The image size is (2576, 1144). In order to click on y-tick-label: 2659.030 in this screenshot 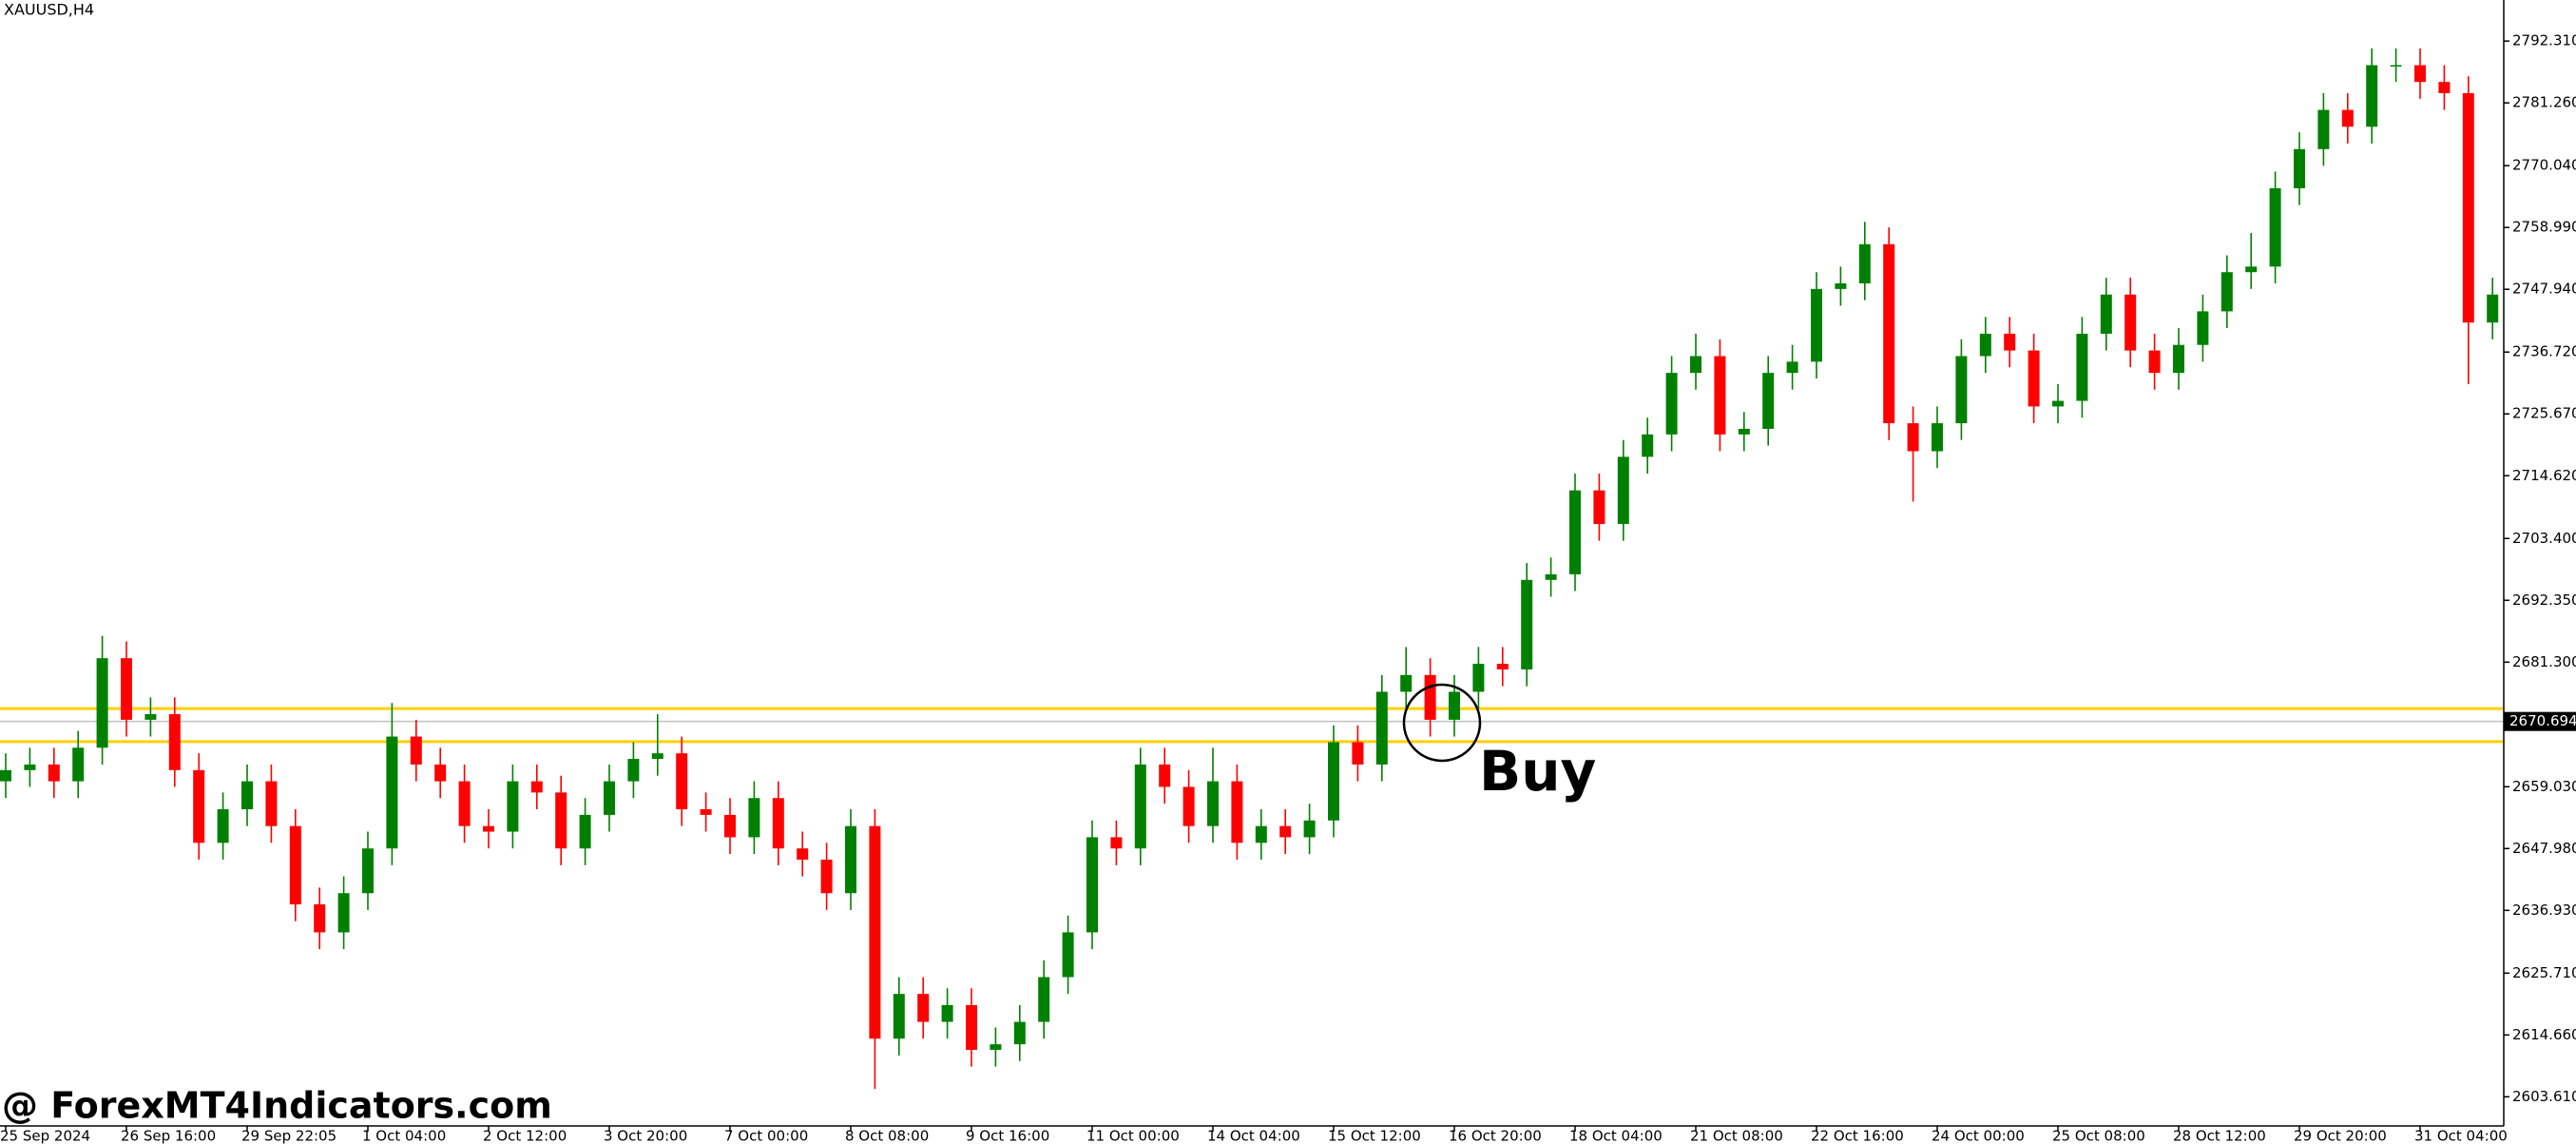, I will do `click(2544, 787)`.